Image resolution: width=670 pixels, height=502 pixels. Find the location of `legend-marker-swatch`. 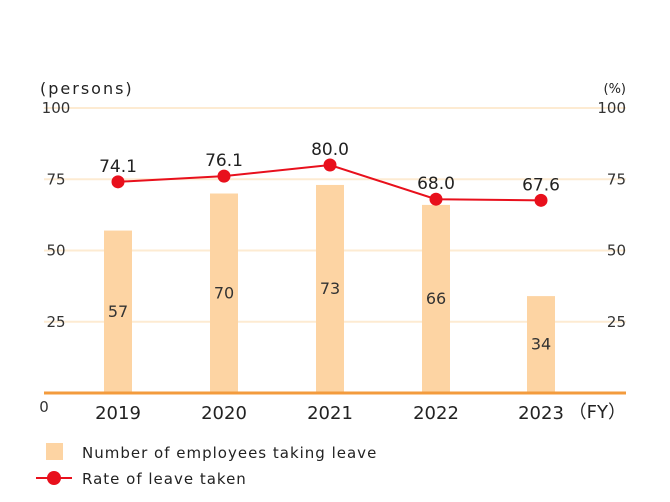

legend-marker-swatch is located at coordinates (54, 478).